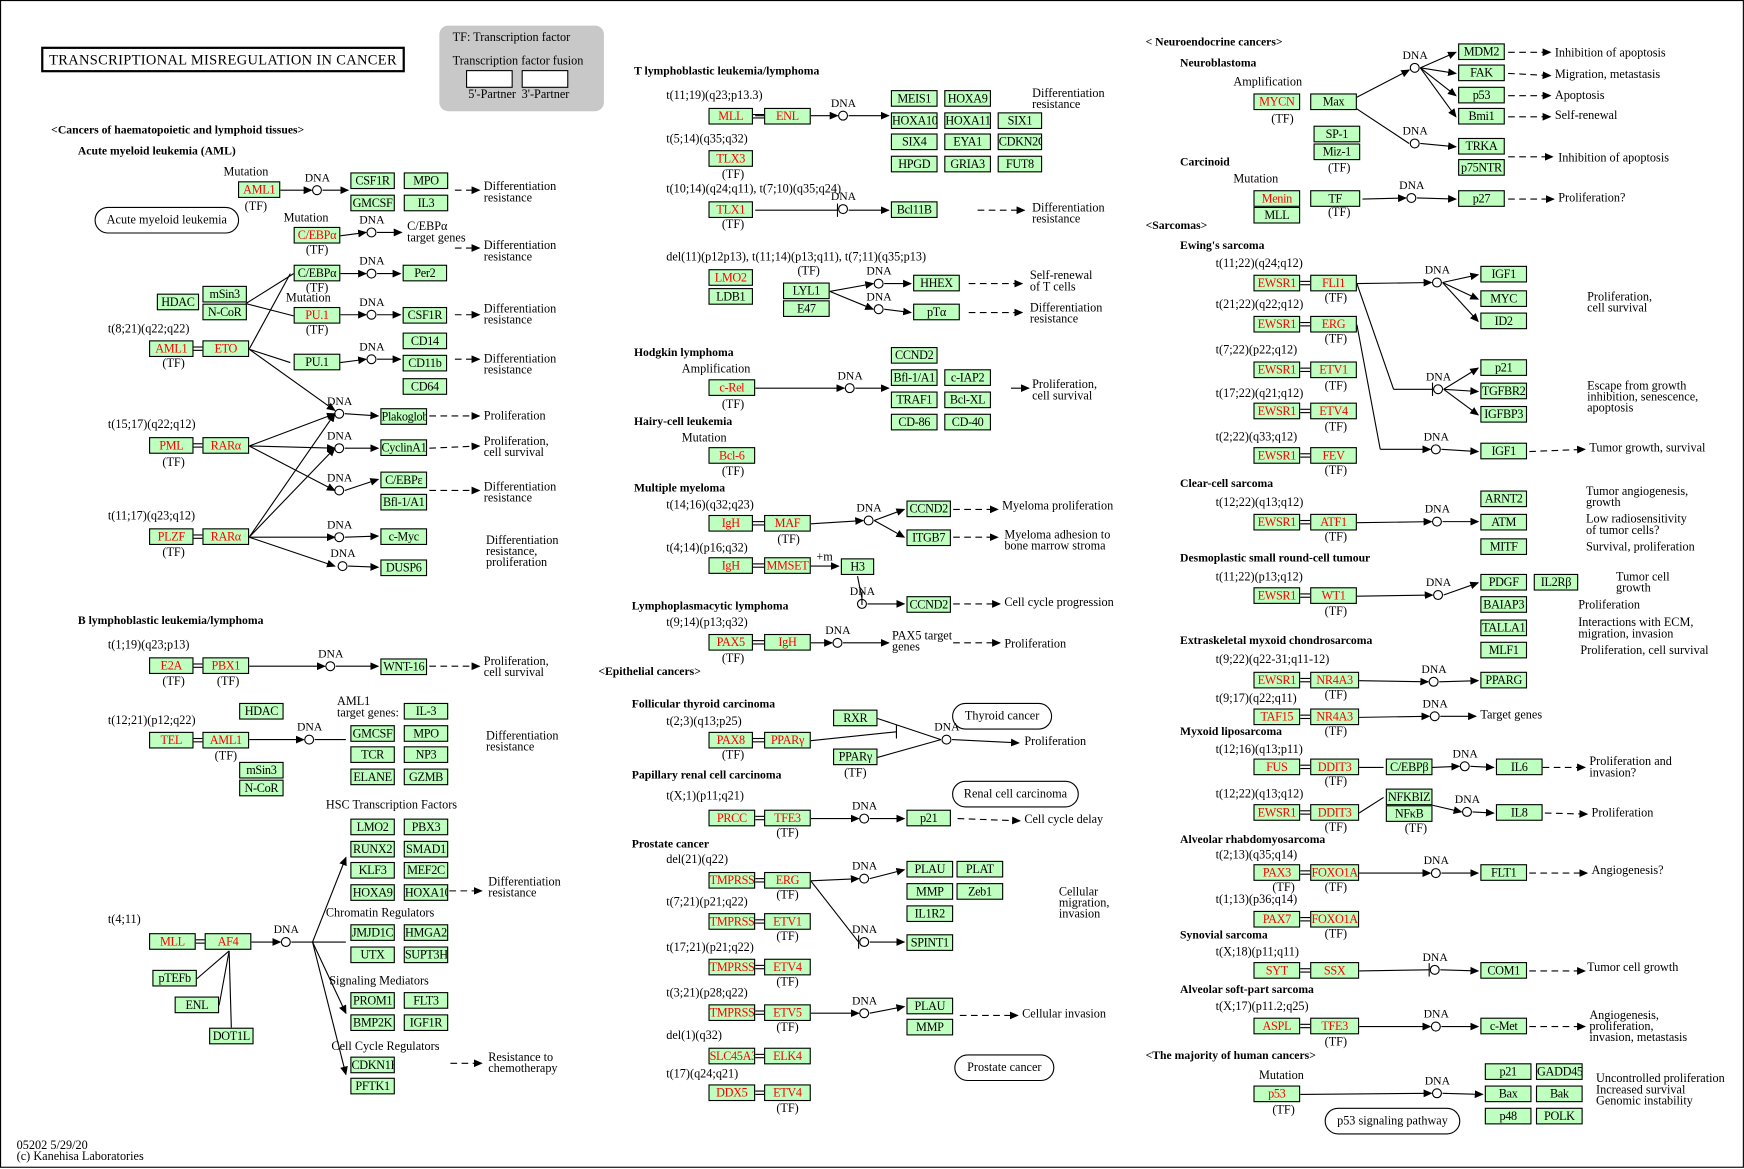  I want to click on gene-box-pt: pTα, so click(936, 312).